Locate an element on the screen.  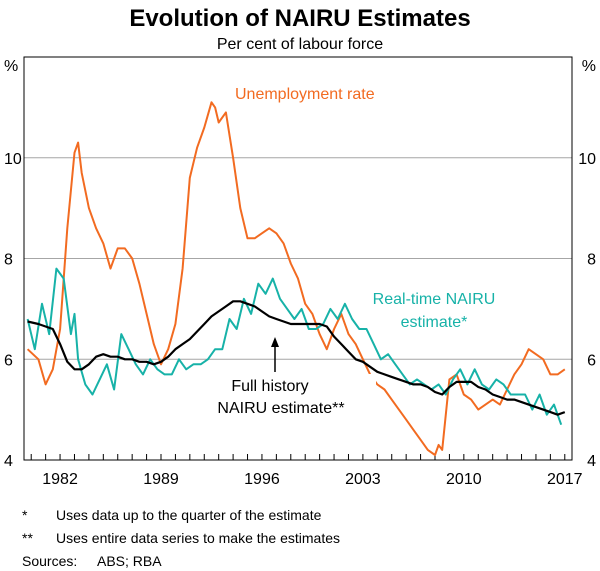
realtime-nairu-label-line1: Real-time NAIRU is located at coordinates (434, 299).